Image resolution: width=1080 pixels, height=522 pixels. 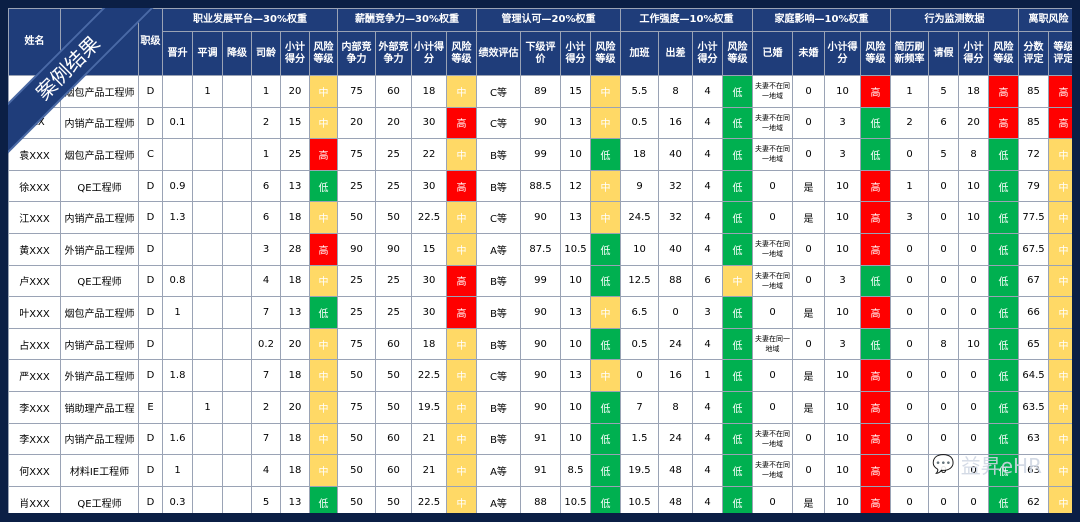 I want to click on data-cell: 60, so click(x=393, y=344).